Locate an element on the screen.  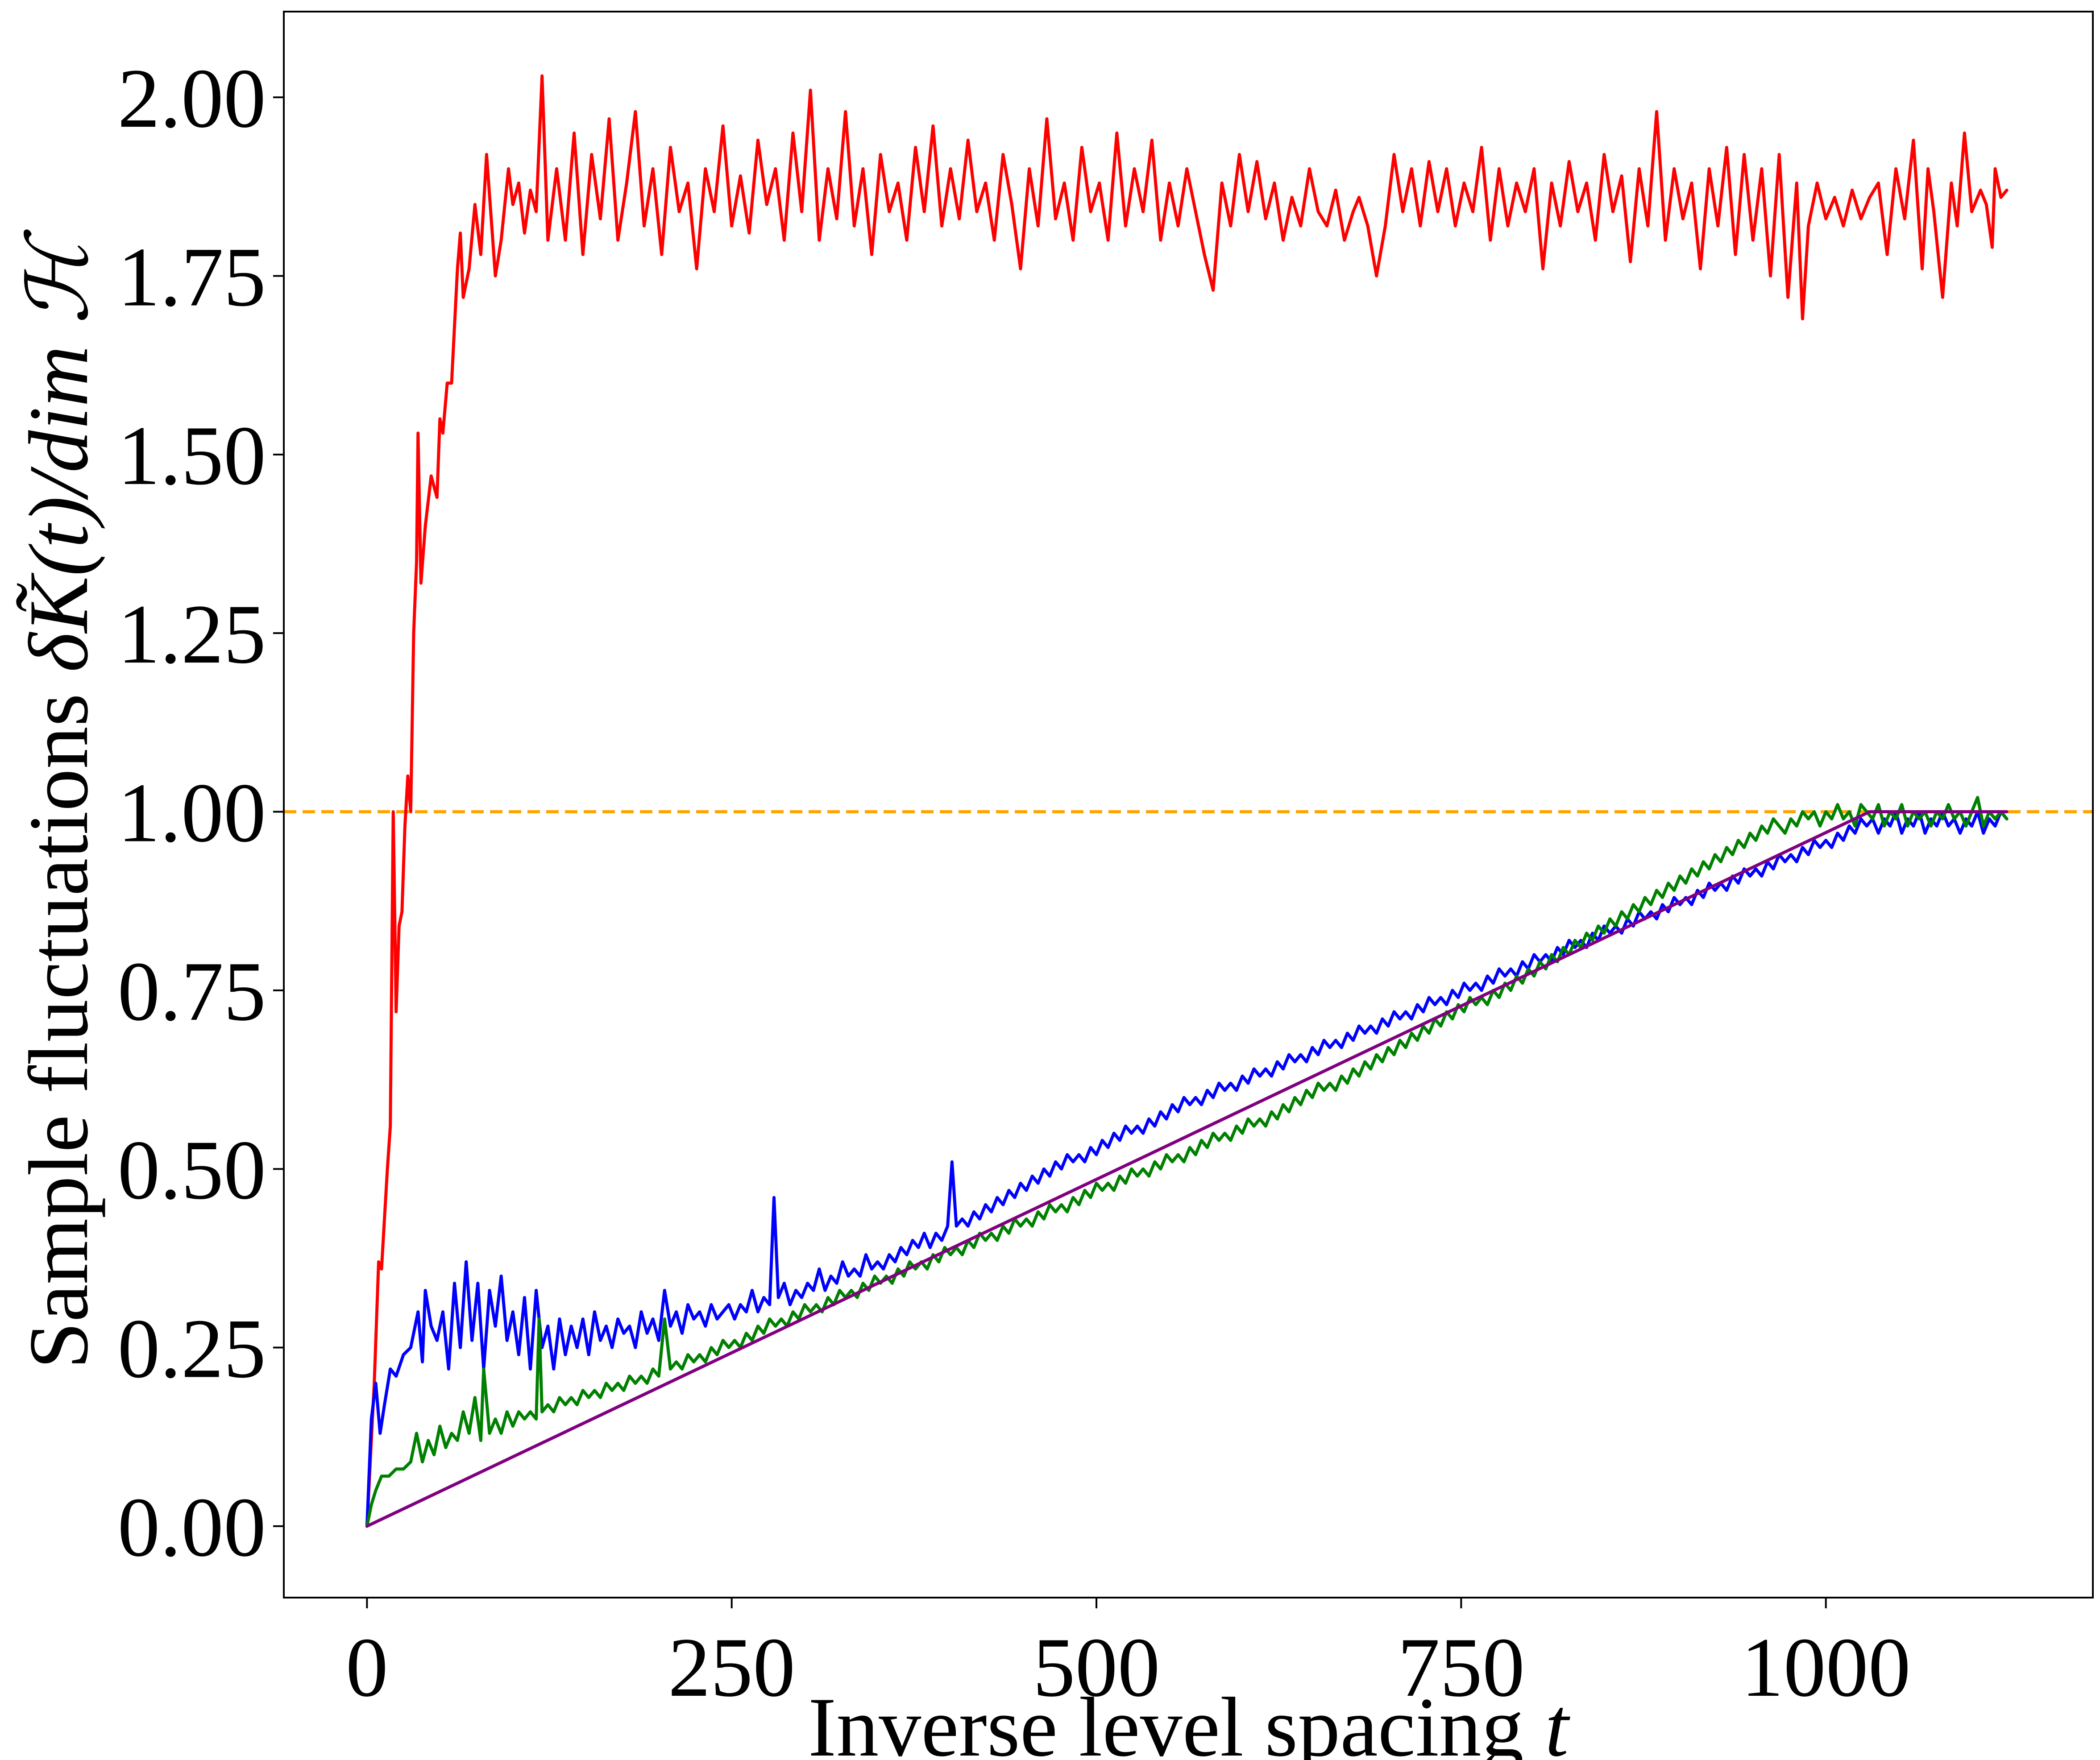
y-tick-label: 0.25 is located at coordinates (192, 1349).